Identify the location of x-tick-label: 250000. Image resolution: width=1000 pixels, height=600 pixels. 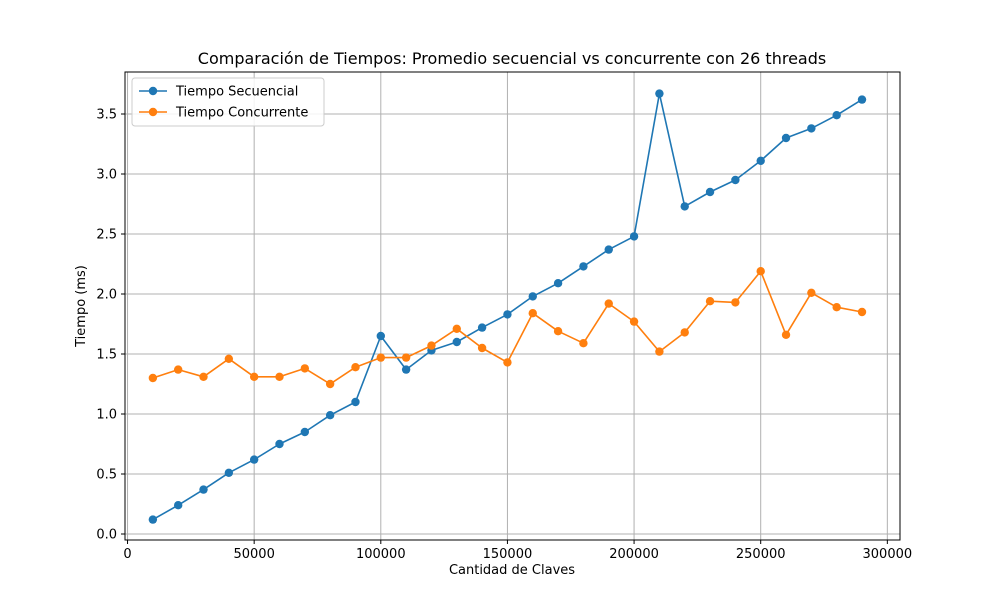
(761, 554).